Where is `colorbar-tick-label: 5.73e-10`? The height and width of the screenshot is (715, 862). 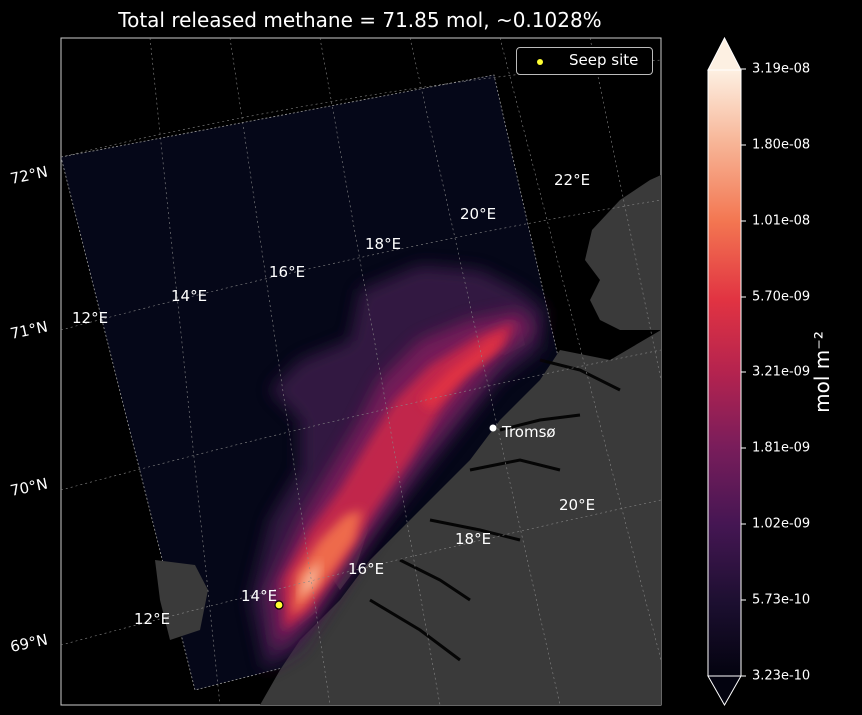 colorbar-tick-label: 5.73e-10 is located at coordinates (781, 600).